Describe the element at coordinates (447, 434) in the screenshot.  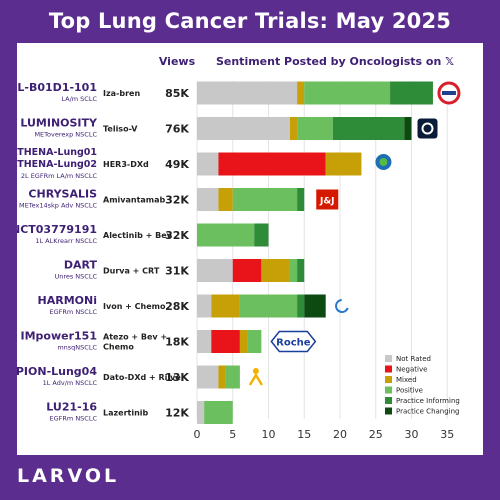
I see `x-tick-label: 35` at that location.